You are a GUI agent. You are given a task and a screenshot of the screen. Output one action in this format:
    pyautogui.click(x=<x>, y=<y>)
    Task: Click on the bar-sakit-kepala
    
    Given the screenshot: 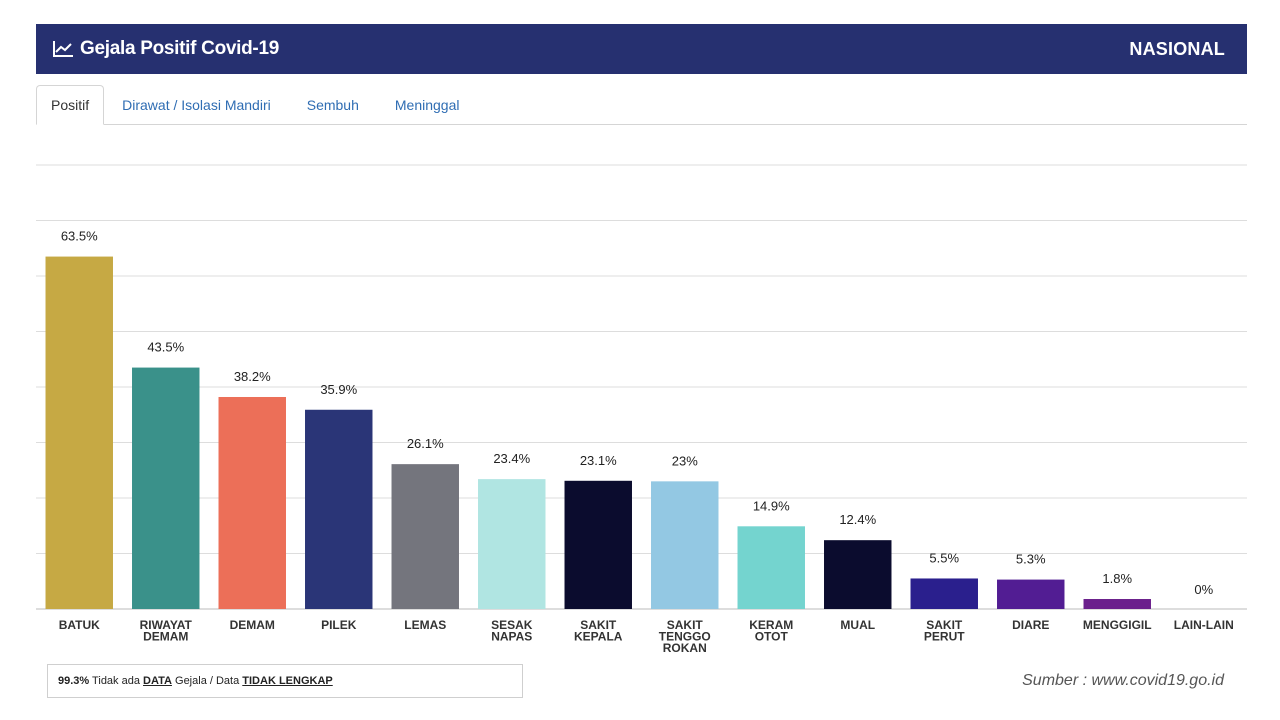 What is the action you would take?
    pyautogui.click(x=598, y=544)
    